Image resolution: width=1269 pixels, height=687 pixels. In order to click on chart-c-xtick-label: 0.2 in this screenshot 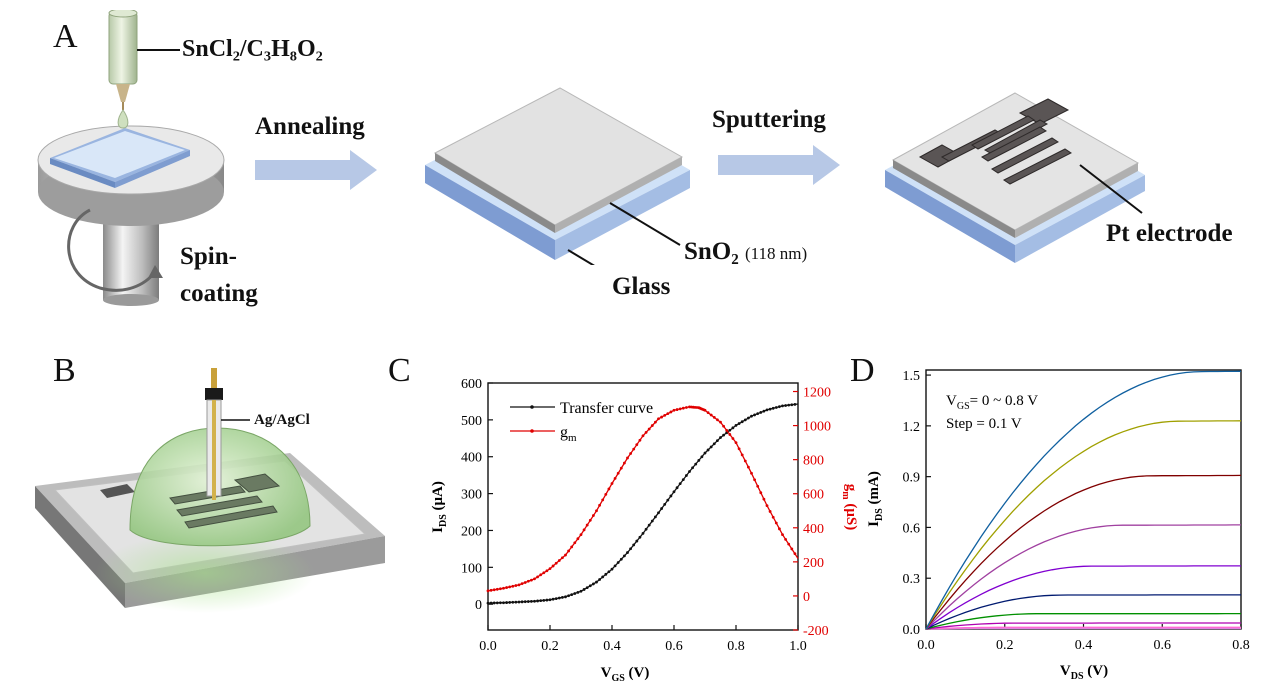, I will do `click(550, 646)`.